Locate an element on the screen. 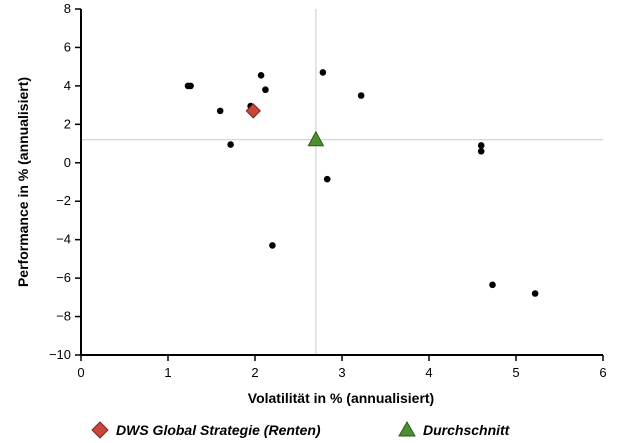 This screenshot has width=617, height=443. y-tick-label: 6 is located at coordinates (67, 46).